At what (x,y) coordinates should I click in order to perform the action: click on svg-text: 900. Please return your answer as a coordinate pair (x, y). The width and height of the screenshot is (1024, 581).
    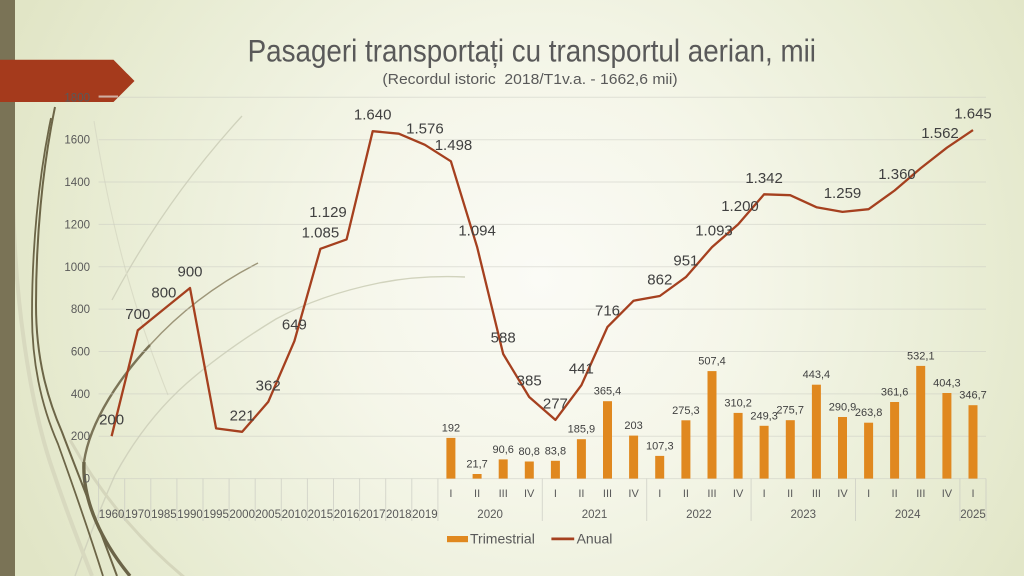
    Looking at the image, I should click on (189, 272).